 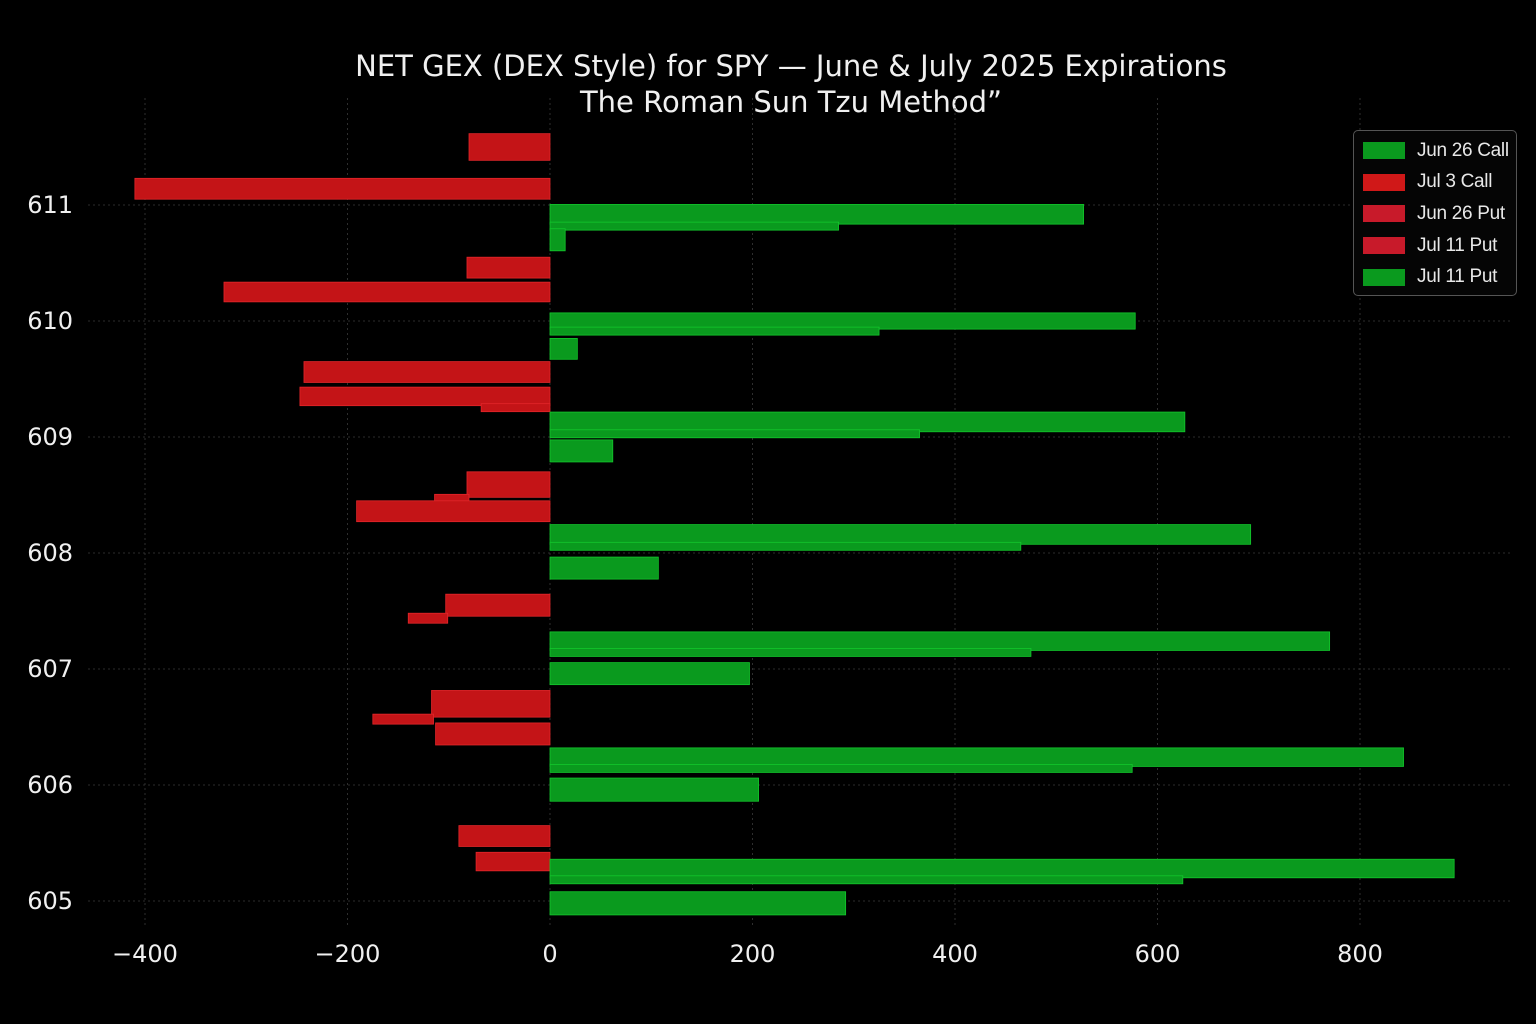 I want to click on x-tick-label: 400, so click(x=955, y=954).